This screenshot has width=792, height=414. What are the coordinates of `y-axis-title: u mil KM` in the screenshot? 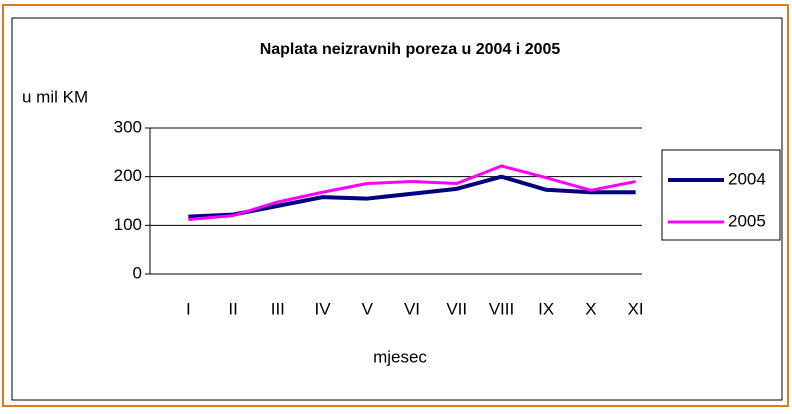 It's located at (55, 96).